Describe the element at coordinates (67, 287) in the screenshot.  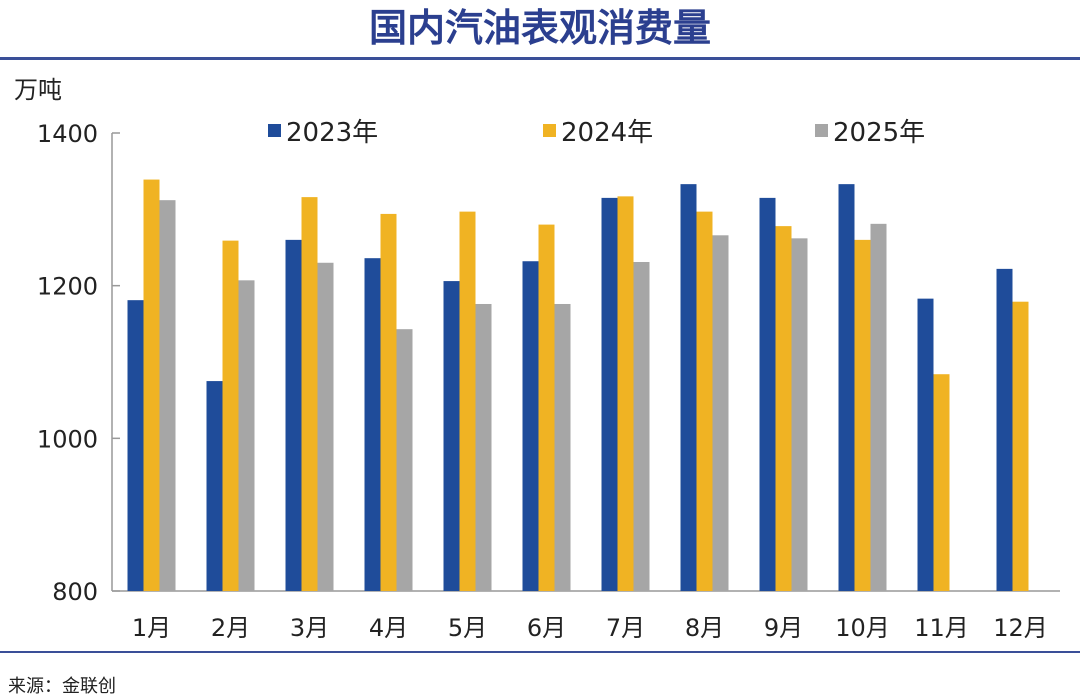
I see `y-tick-label: 1200` at that location.